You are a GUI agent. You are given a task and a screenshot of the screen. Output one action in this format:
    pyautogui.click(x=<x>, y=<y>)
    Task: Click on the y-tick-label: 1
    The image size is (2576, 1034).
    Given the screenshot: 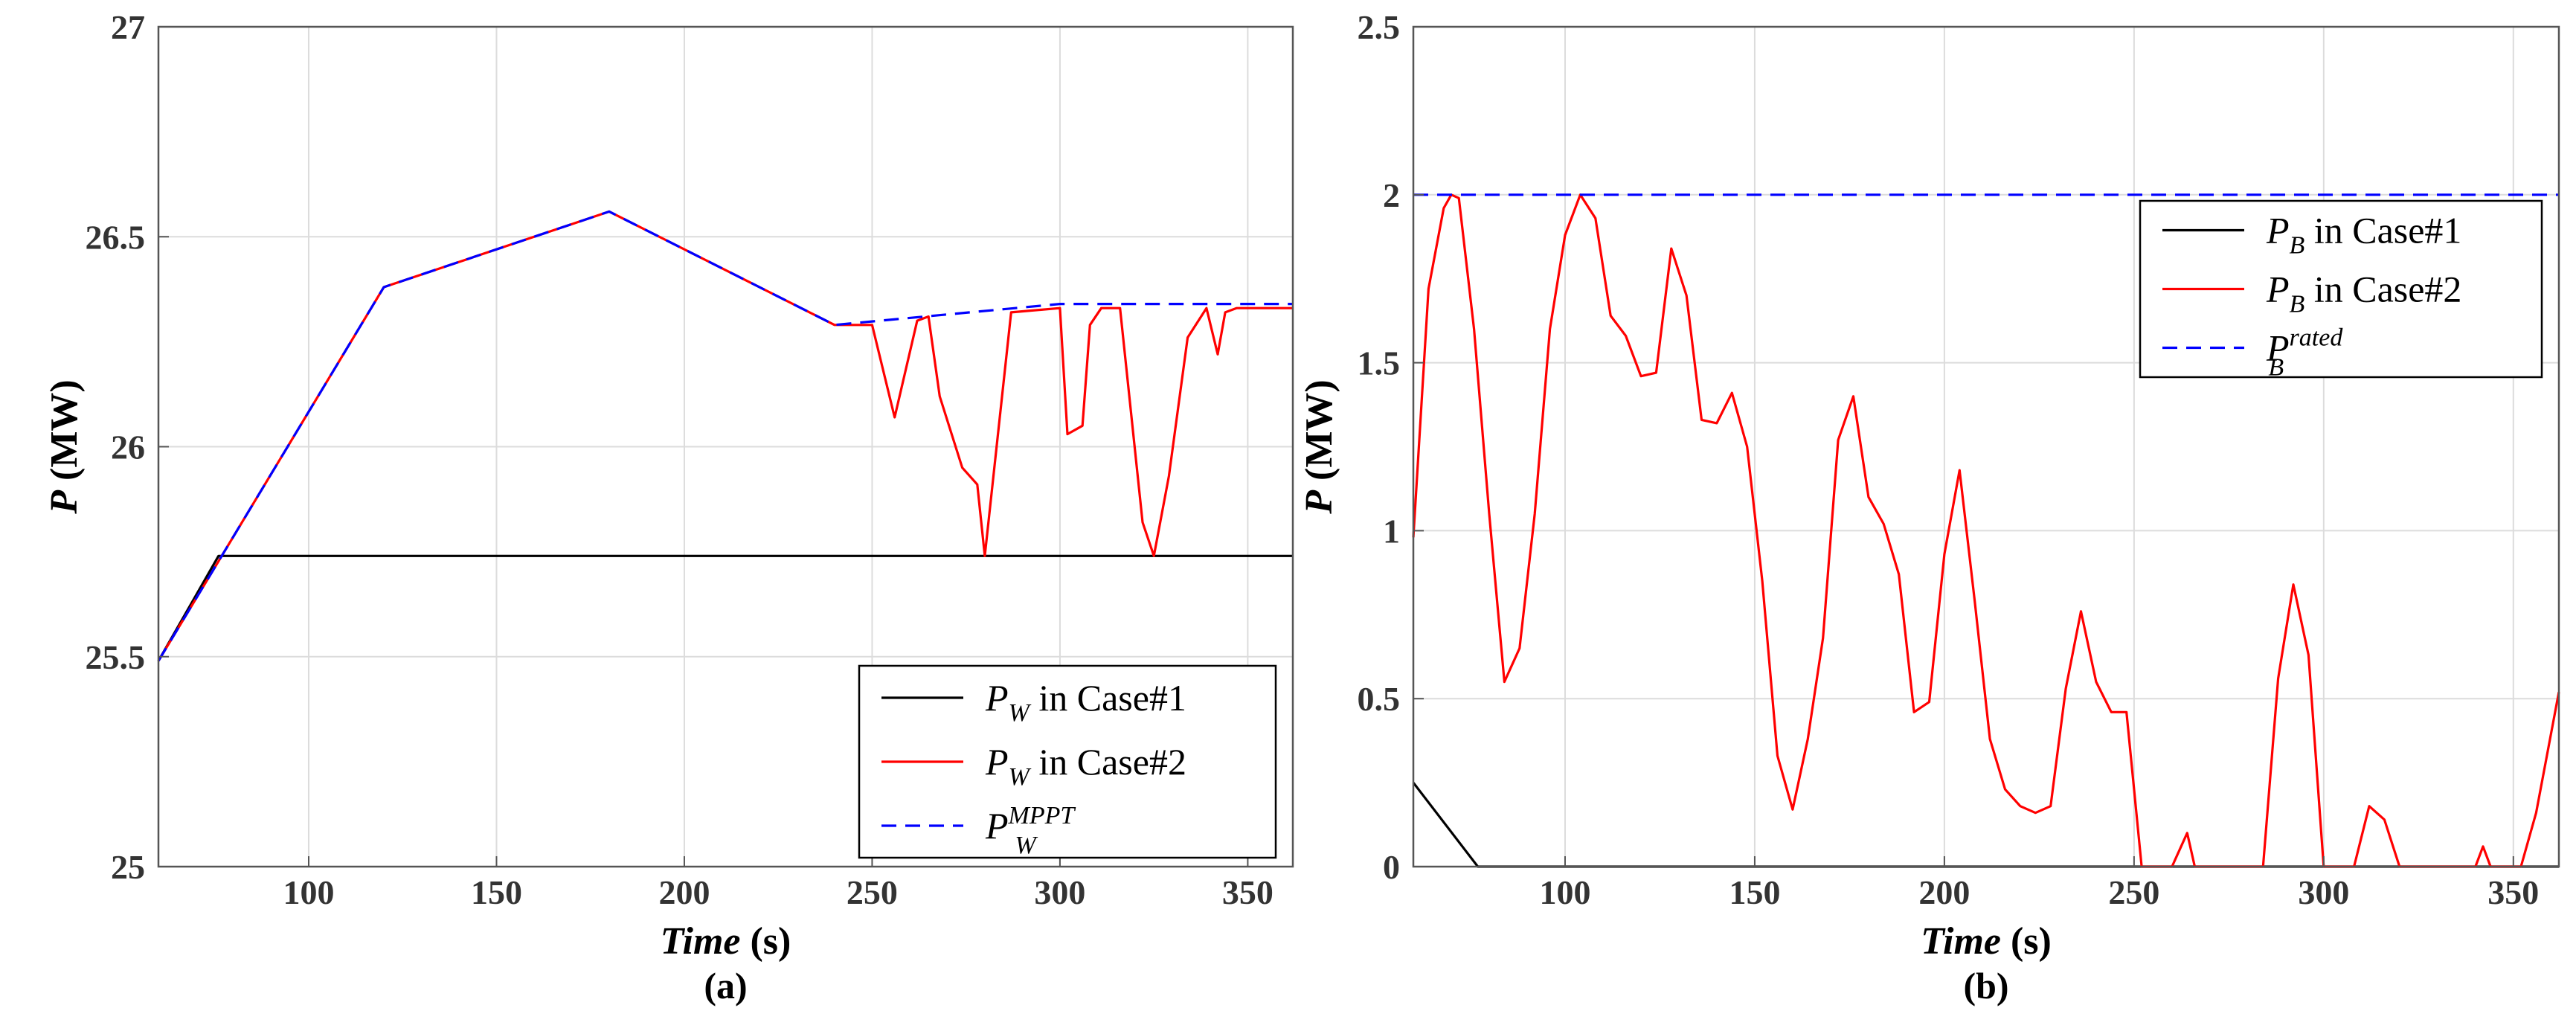 What is the action you would take?
    pyautogui.click(x=1391, y=531)
    